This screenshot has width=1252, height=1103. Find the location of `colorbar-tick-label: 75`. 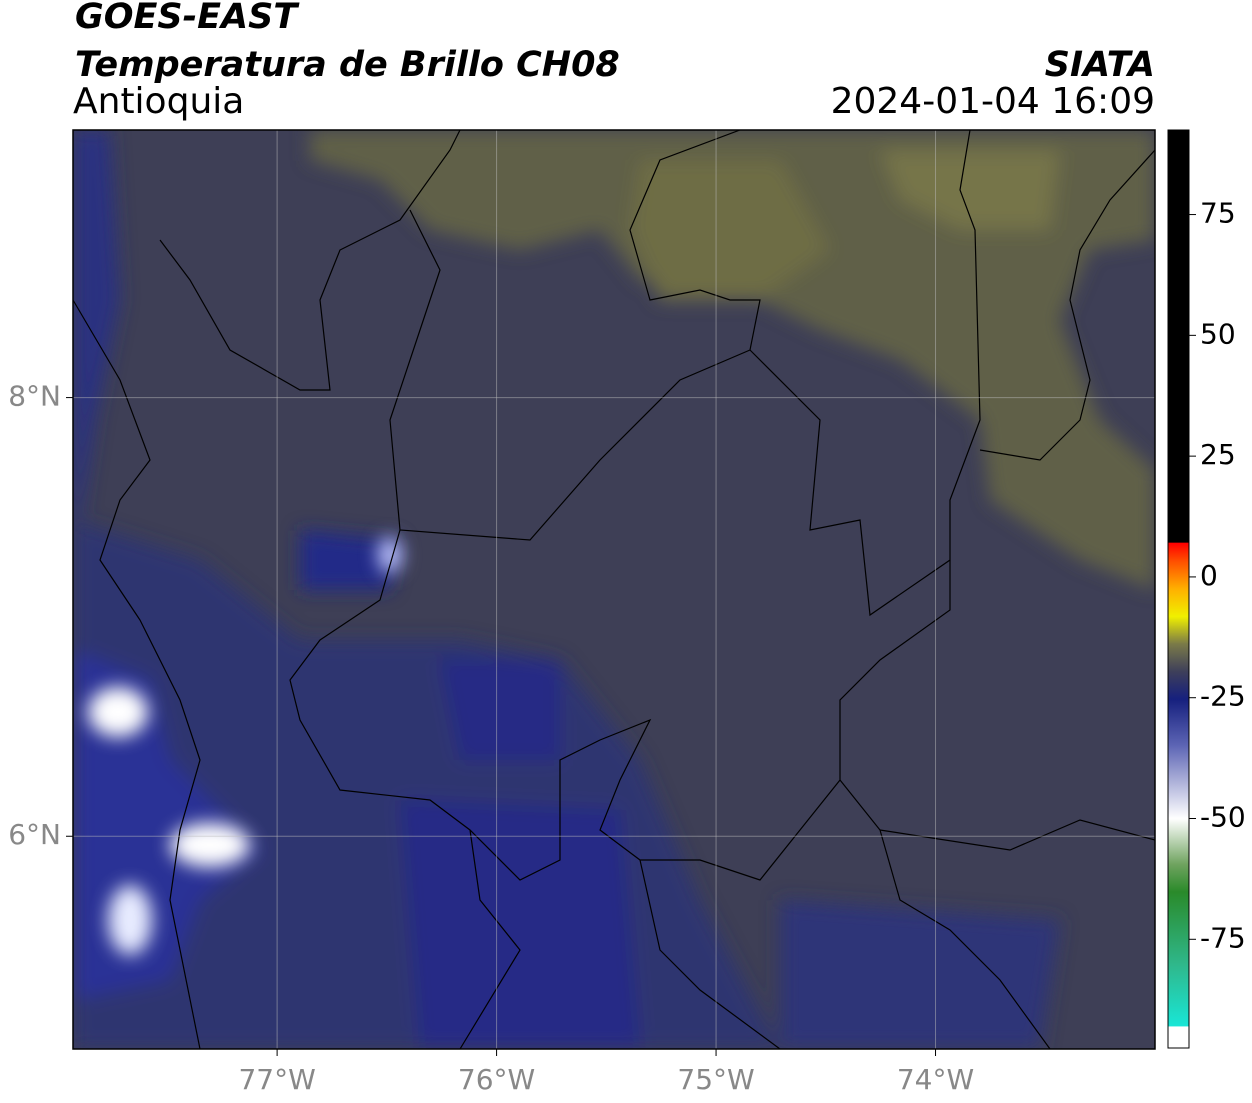

colorbar-tick-label: 75 is located at coordinates (1218, 213).